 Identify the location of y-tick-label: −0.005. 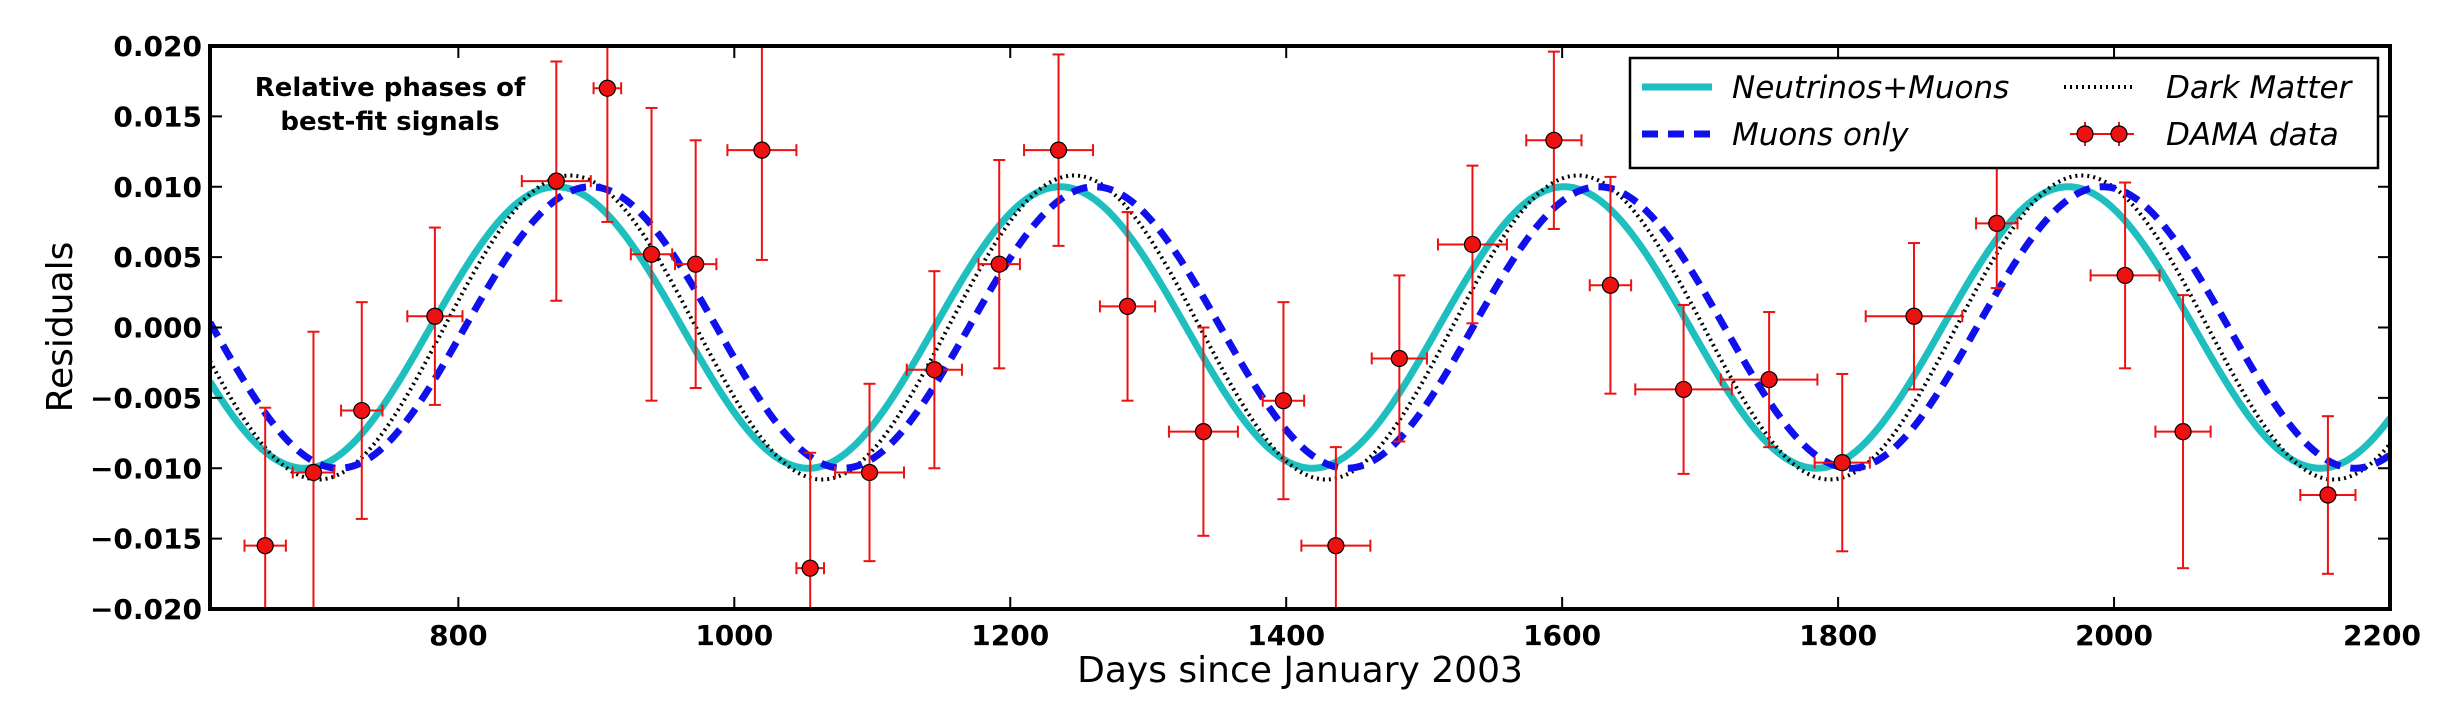
(146, 398).